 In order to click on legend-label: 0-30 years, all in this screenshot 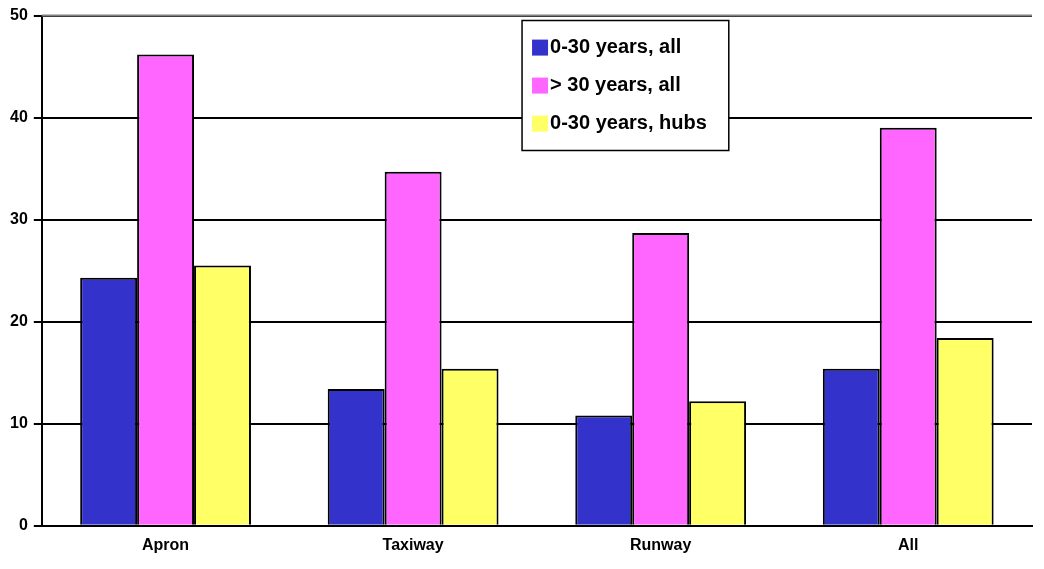, I will do `click(616, 46)`.